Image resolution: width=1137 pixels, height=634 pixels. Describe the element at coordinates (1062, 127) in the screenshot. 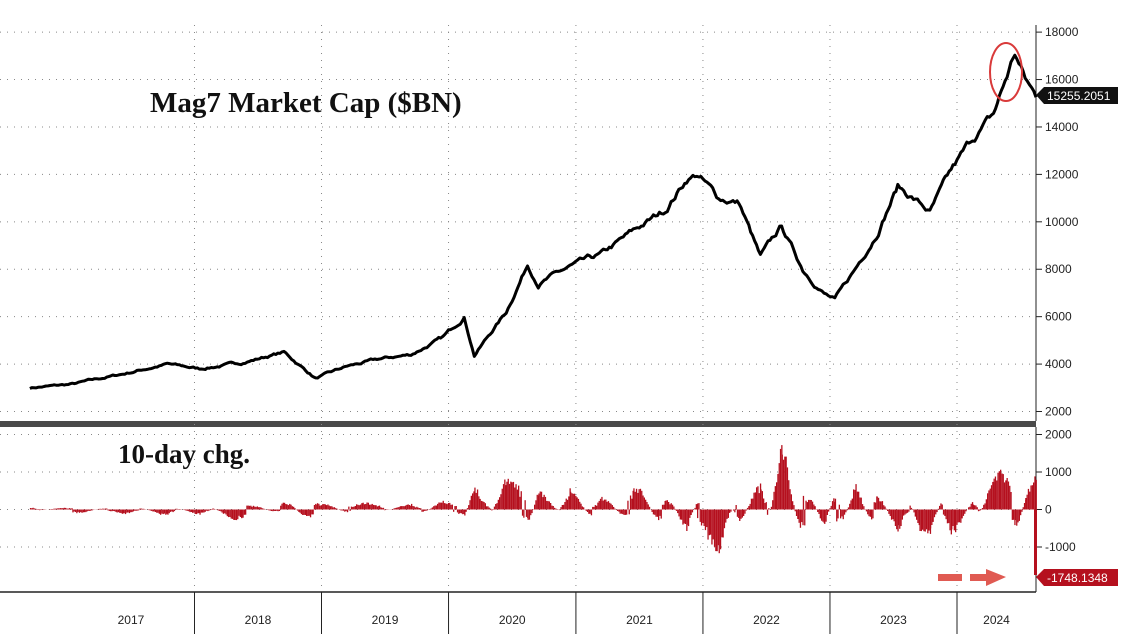

I see `upper-tick-label: 14000` at that location.